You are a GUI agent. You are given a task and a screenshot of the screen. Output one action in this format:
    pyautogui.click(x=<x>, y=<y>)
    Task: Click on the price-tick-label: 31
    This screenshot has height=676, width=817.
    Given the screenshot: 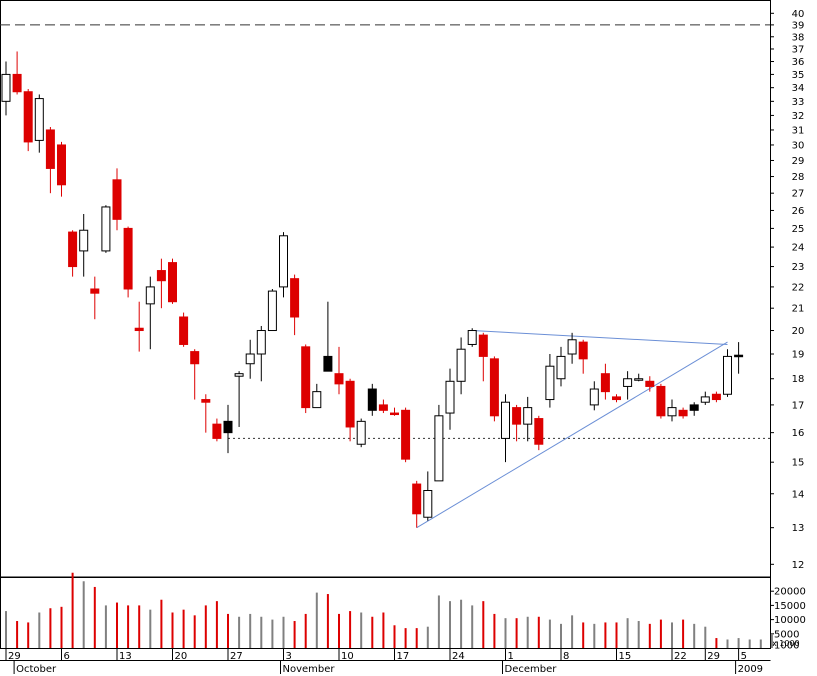 What is the action you would take?
    pyautogui.click(x=798, y=130)
    